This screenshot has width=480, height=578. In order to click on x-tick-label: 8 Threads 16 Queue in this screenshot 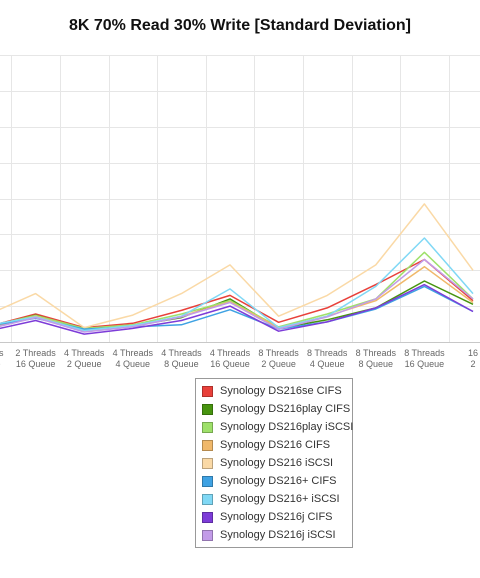, I will do `click(424, 358)`.